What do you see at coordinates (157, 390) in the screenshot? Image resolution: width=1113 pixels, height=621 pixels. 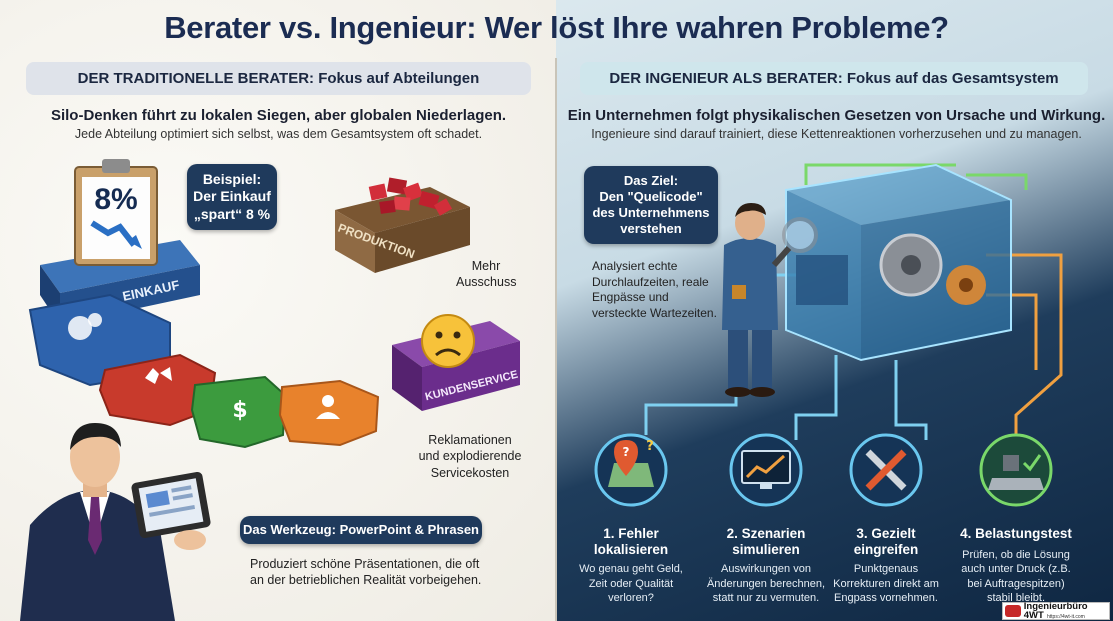 I see `production-puzzle` at bounding box center [157, 390].